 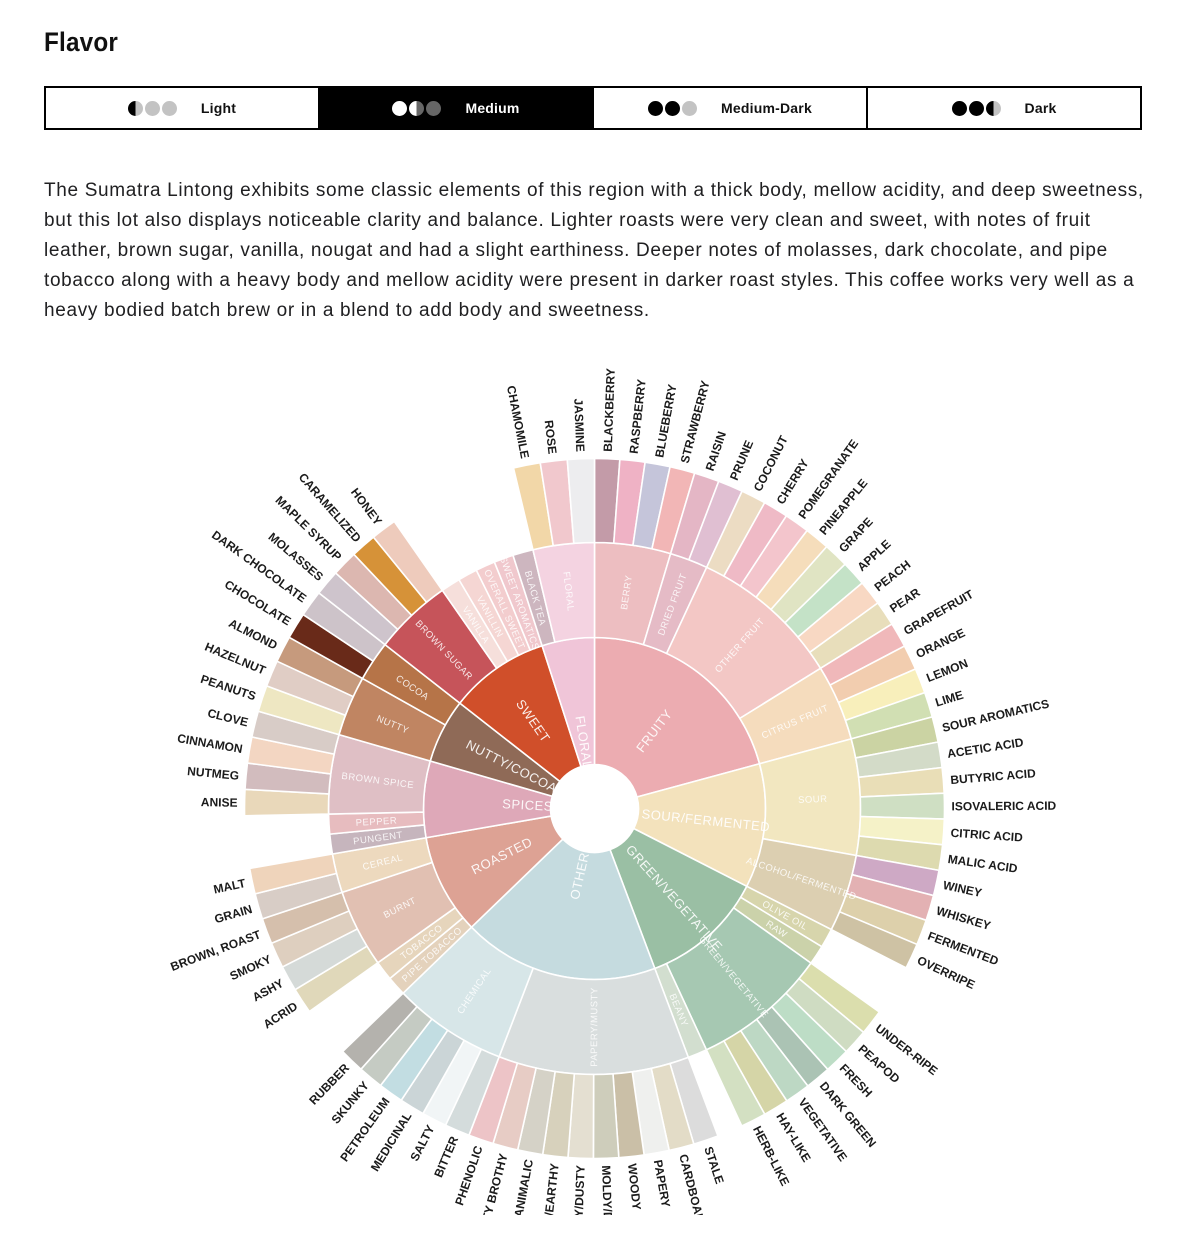 What do you see at coordinates (607, 1190) in the screenshot?
I see `svg-text: MOLDY/DAMP` at bounding box center [607, 1190].